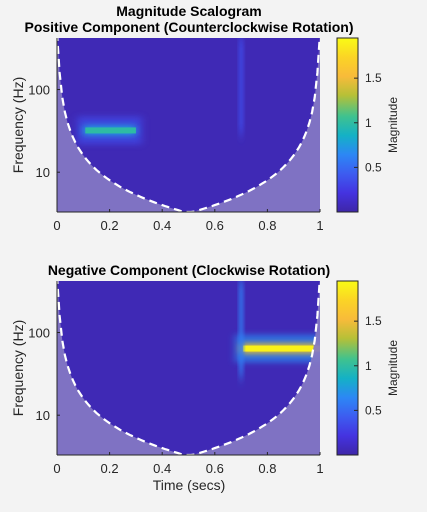 This screenshot has width=427, height=512. I want to click on figure-title: Magnitude Scalogram, so click(188, 11).